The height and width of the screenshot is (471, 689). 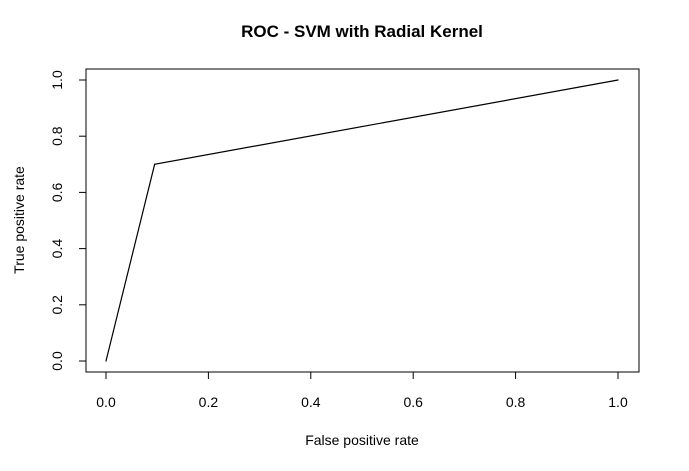 I want to click on x-tick-label: 1.0, so click(x=618, y=402).